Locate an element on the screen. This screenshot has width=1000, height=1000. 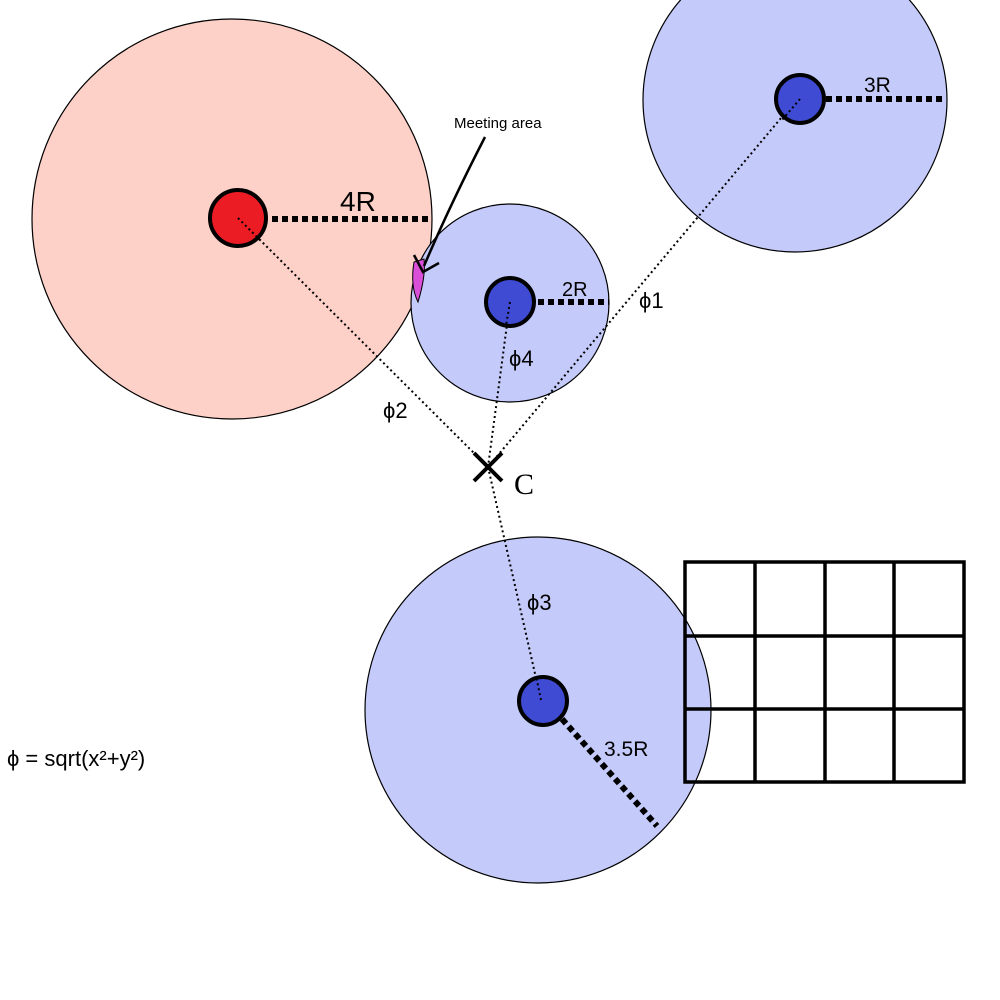
radius-label-3-5r: 3.5R is located at coordinates (626, 749).